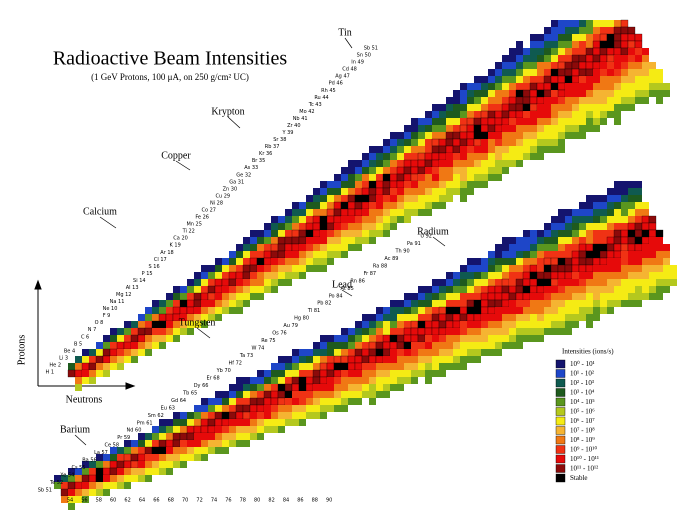  I want to click on neutron-number: 70, so click(185, 501).